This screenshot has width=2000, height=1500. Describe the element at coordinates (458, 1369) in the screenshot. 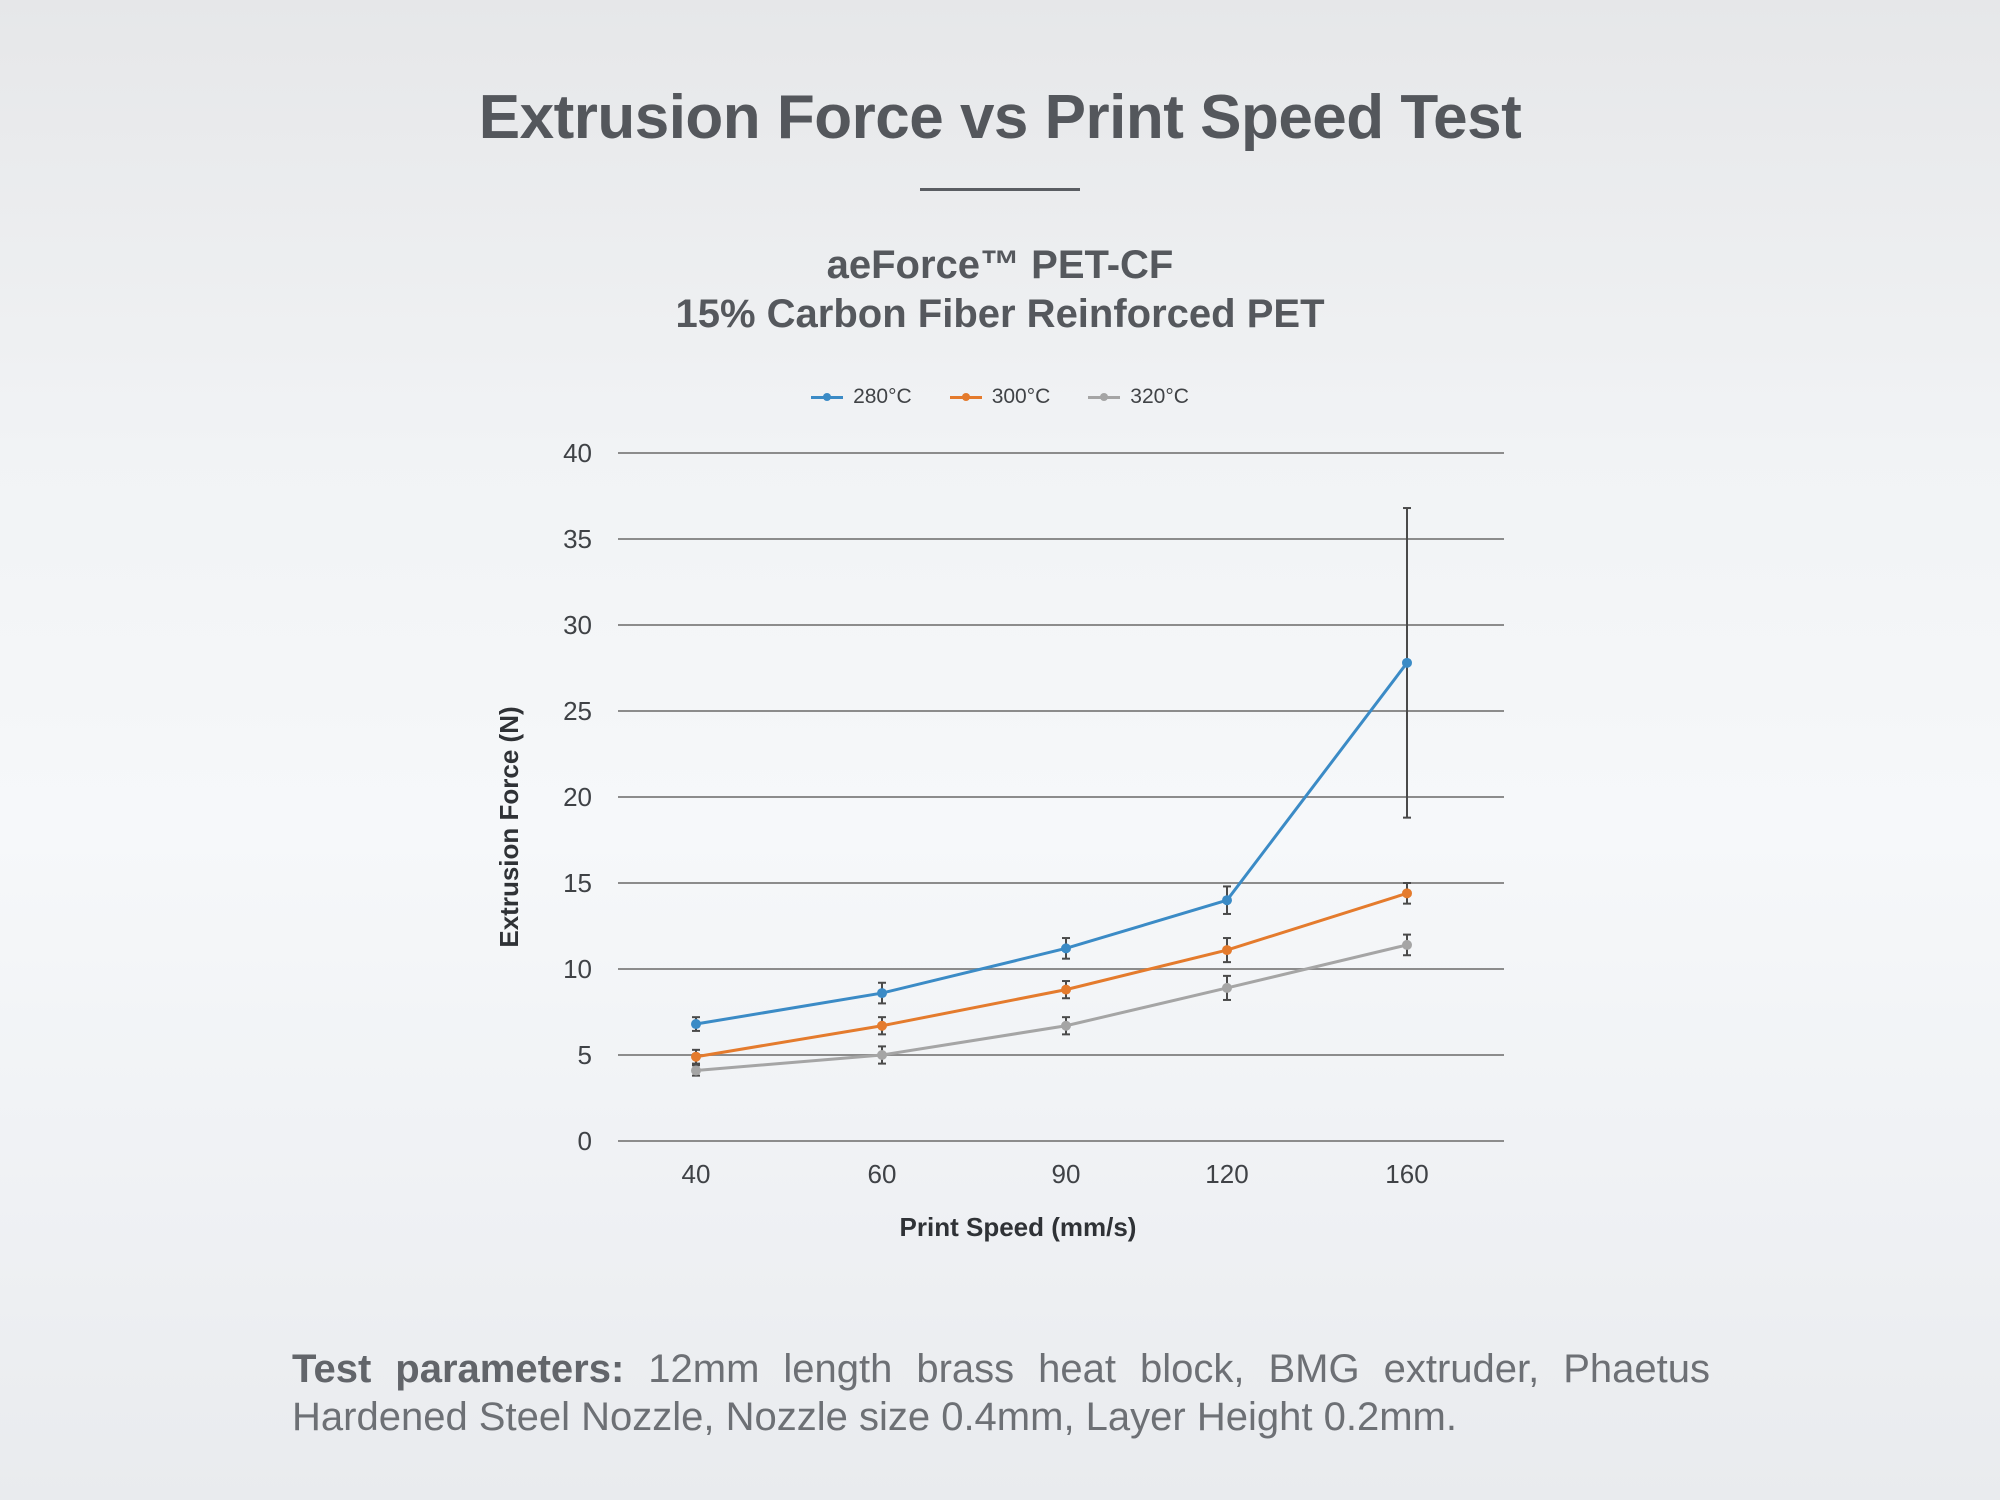

I see `test-parameters-label: Test parameters:` at that location.